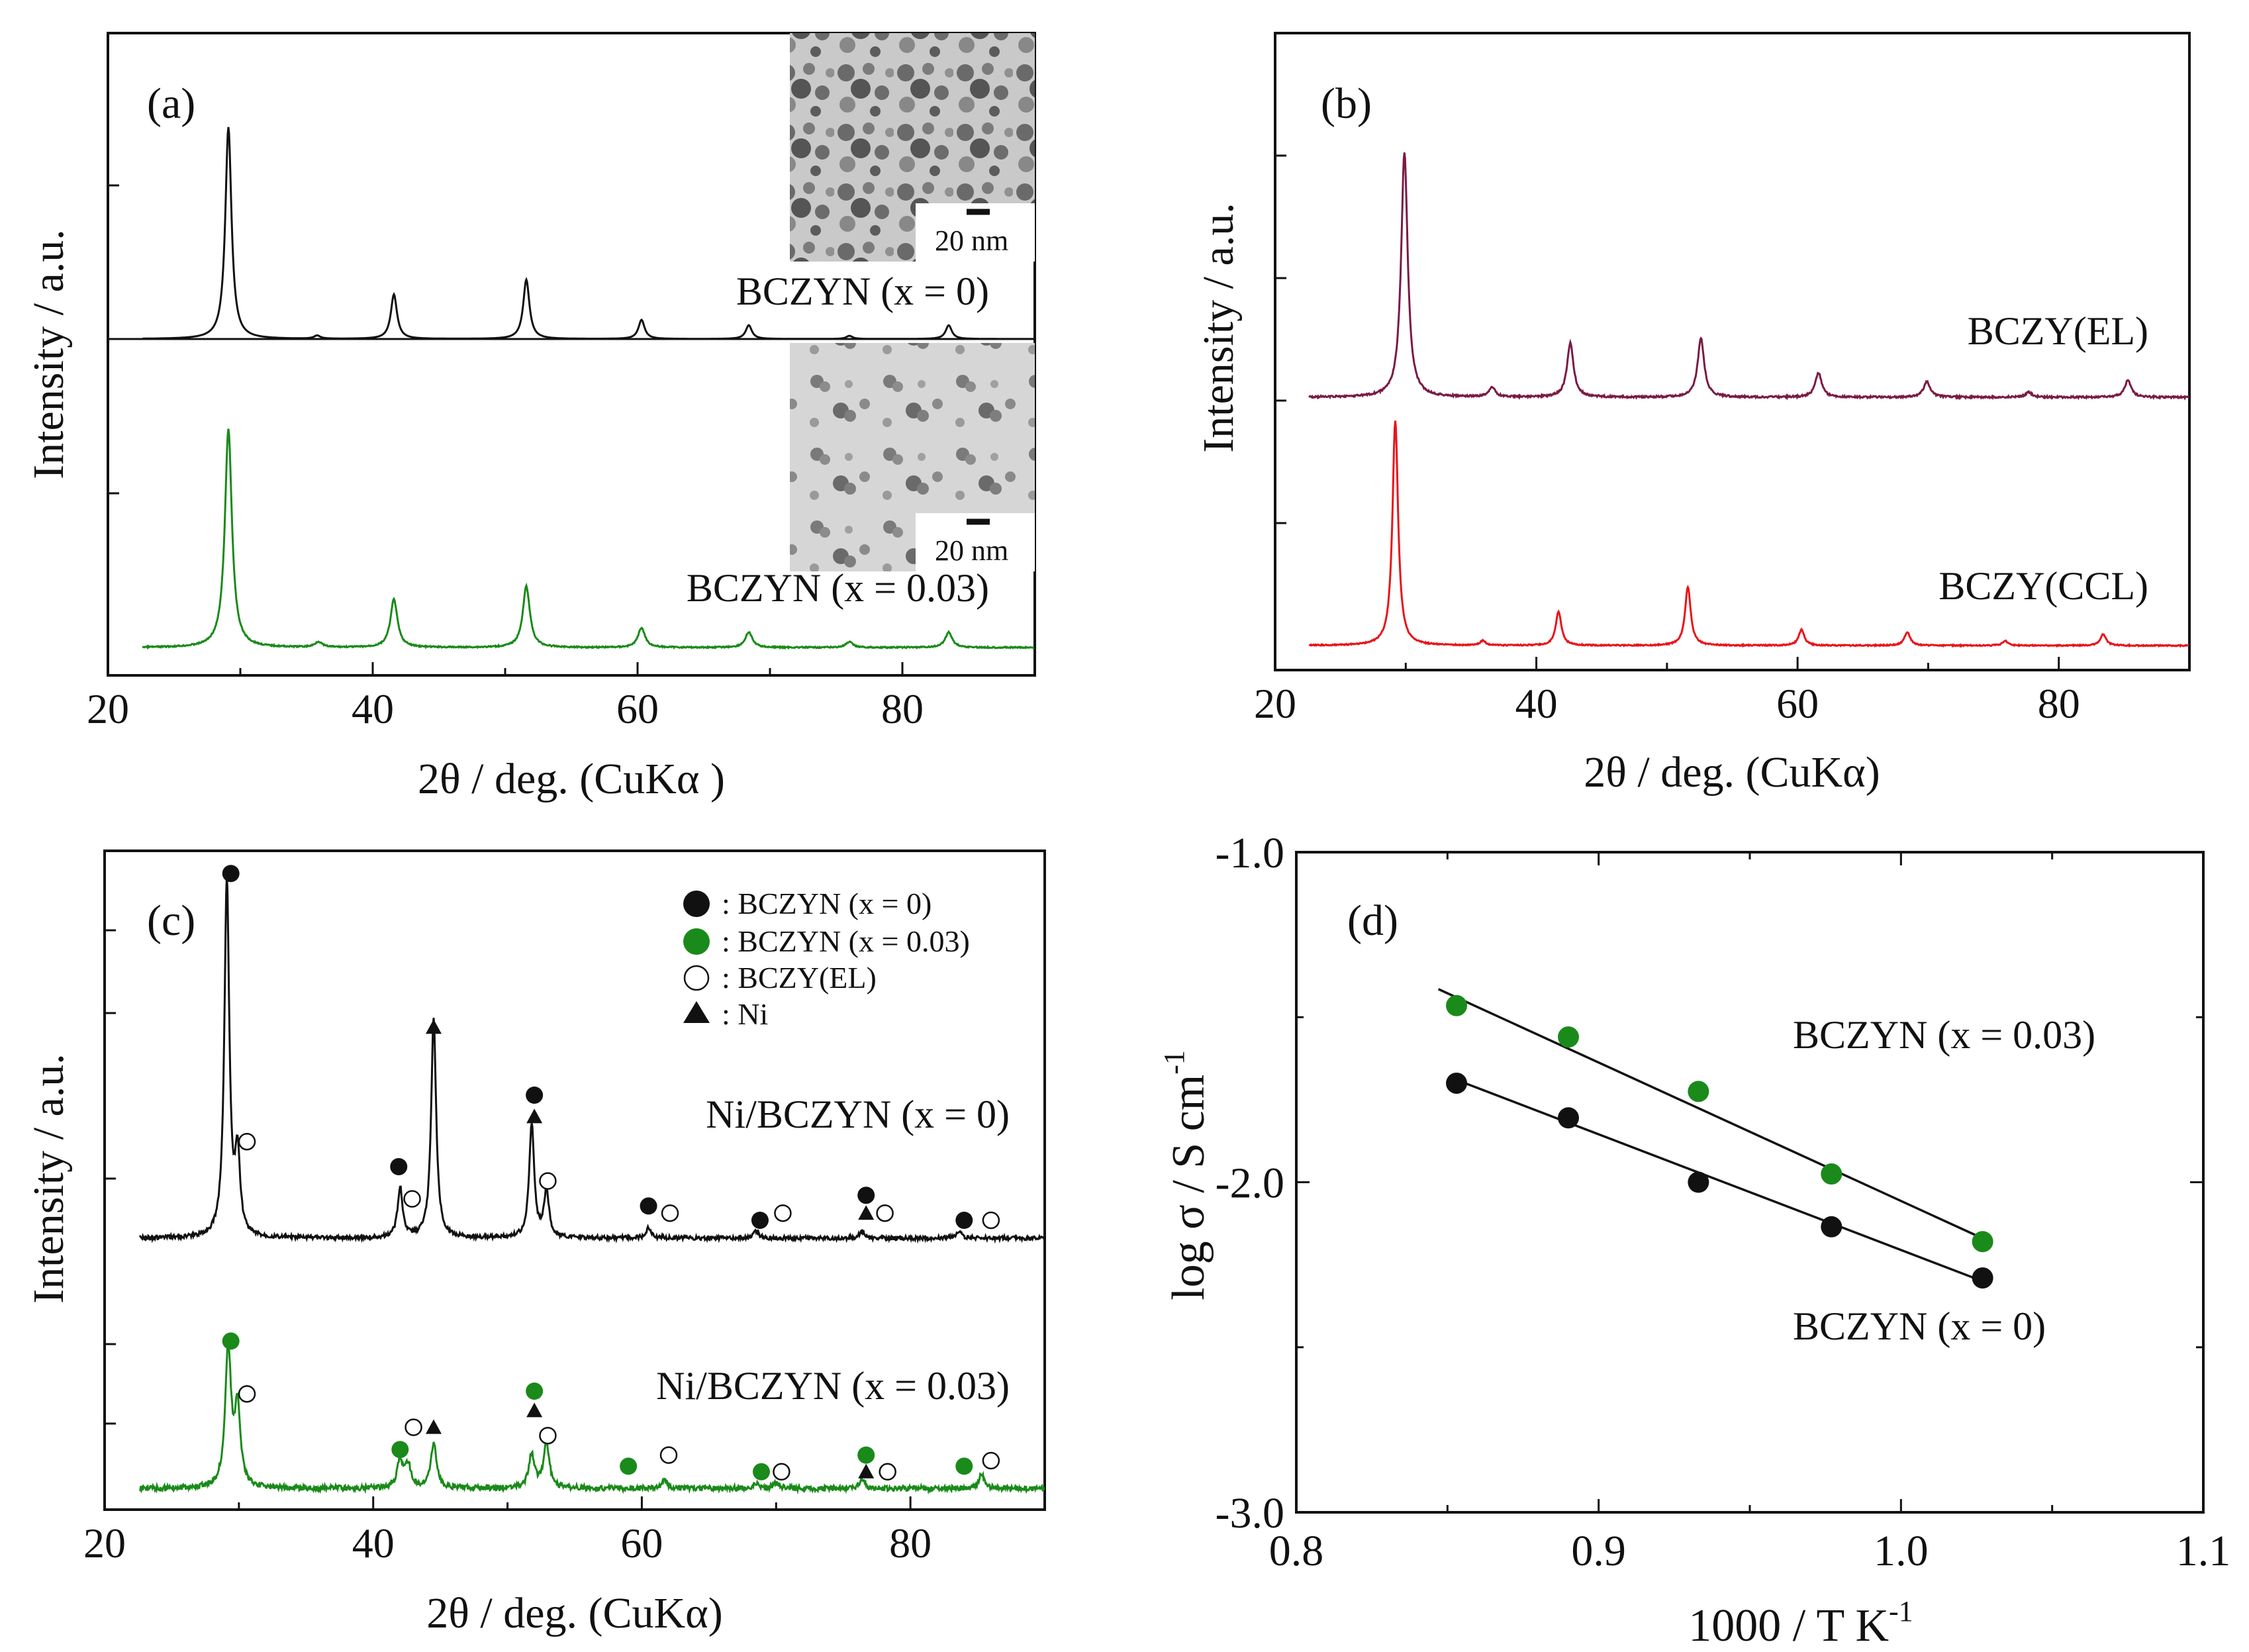 This screenshot has width=2249, height=1652. What do you see at coordinates (171, 103) in the screenshot?
I see `panel-a-label: (a)` at bounding box center [171, 103].